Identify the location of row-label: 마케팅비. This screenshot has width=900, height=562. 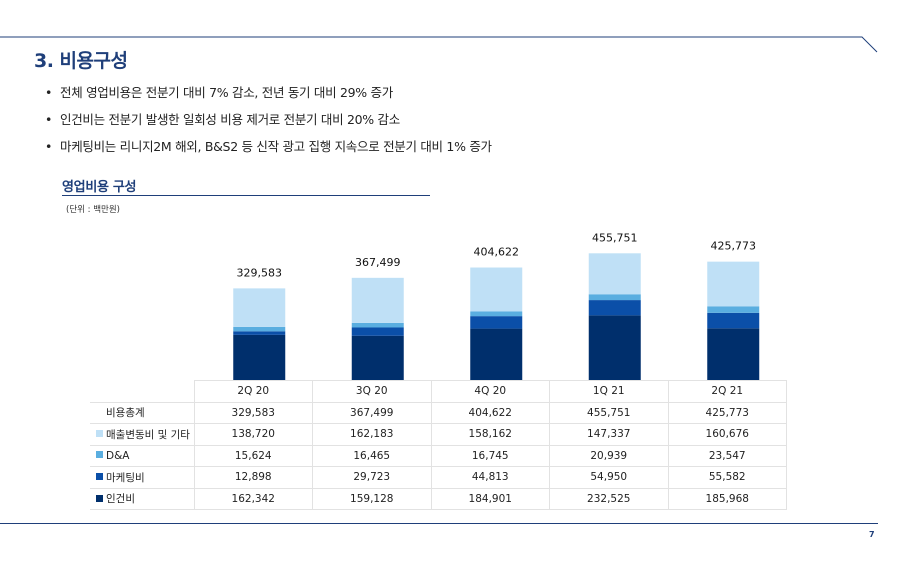
(142, 477).